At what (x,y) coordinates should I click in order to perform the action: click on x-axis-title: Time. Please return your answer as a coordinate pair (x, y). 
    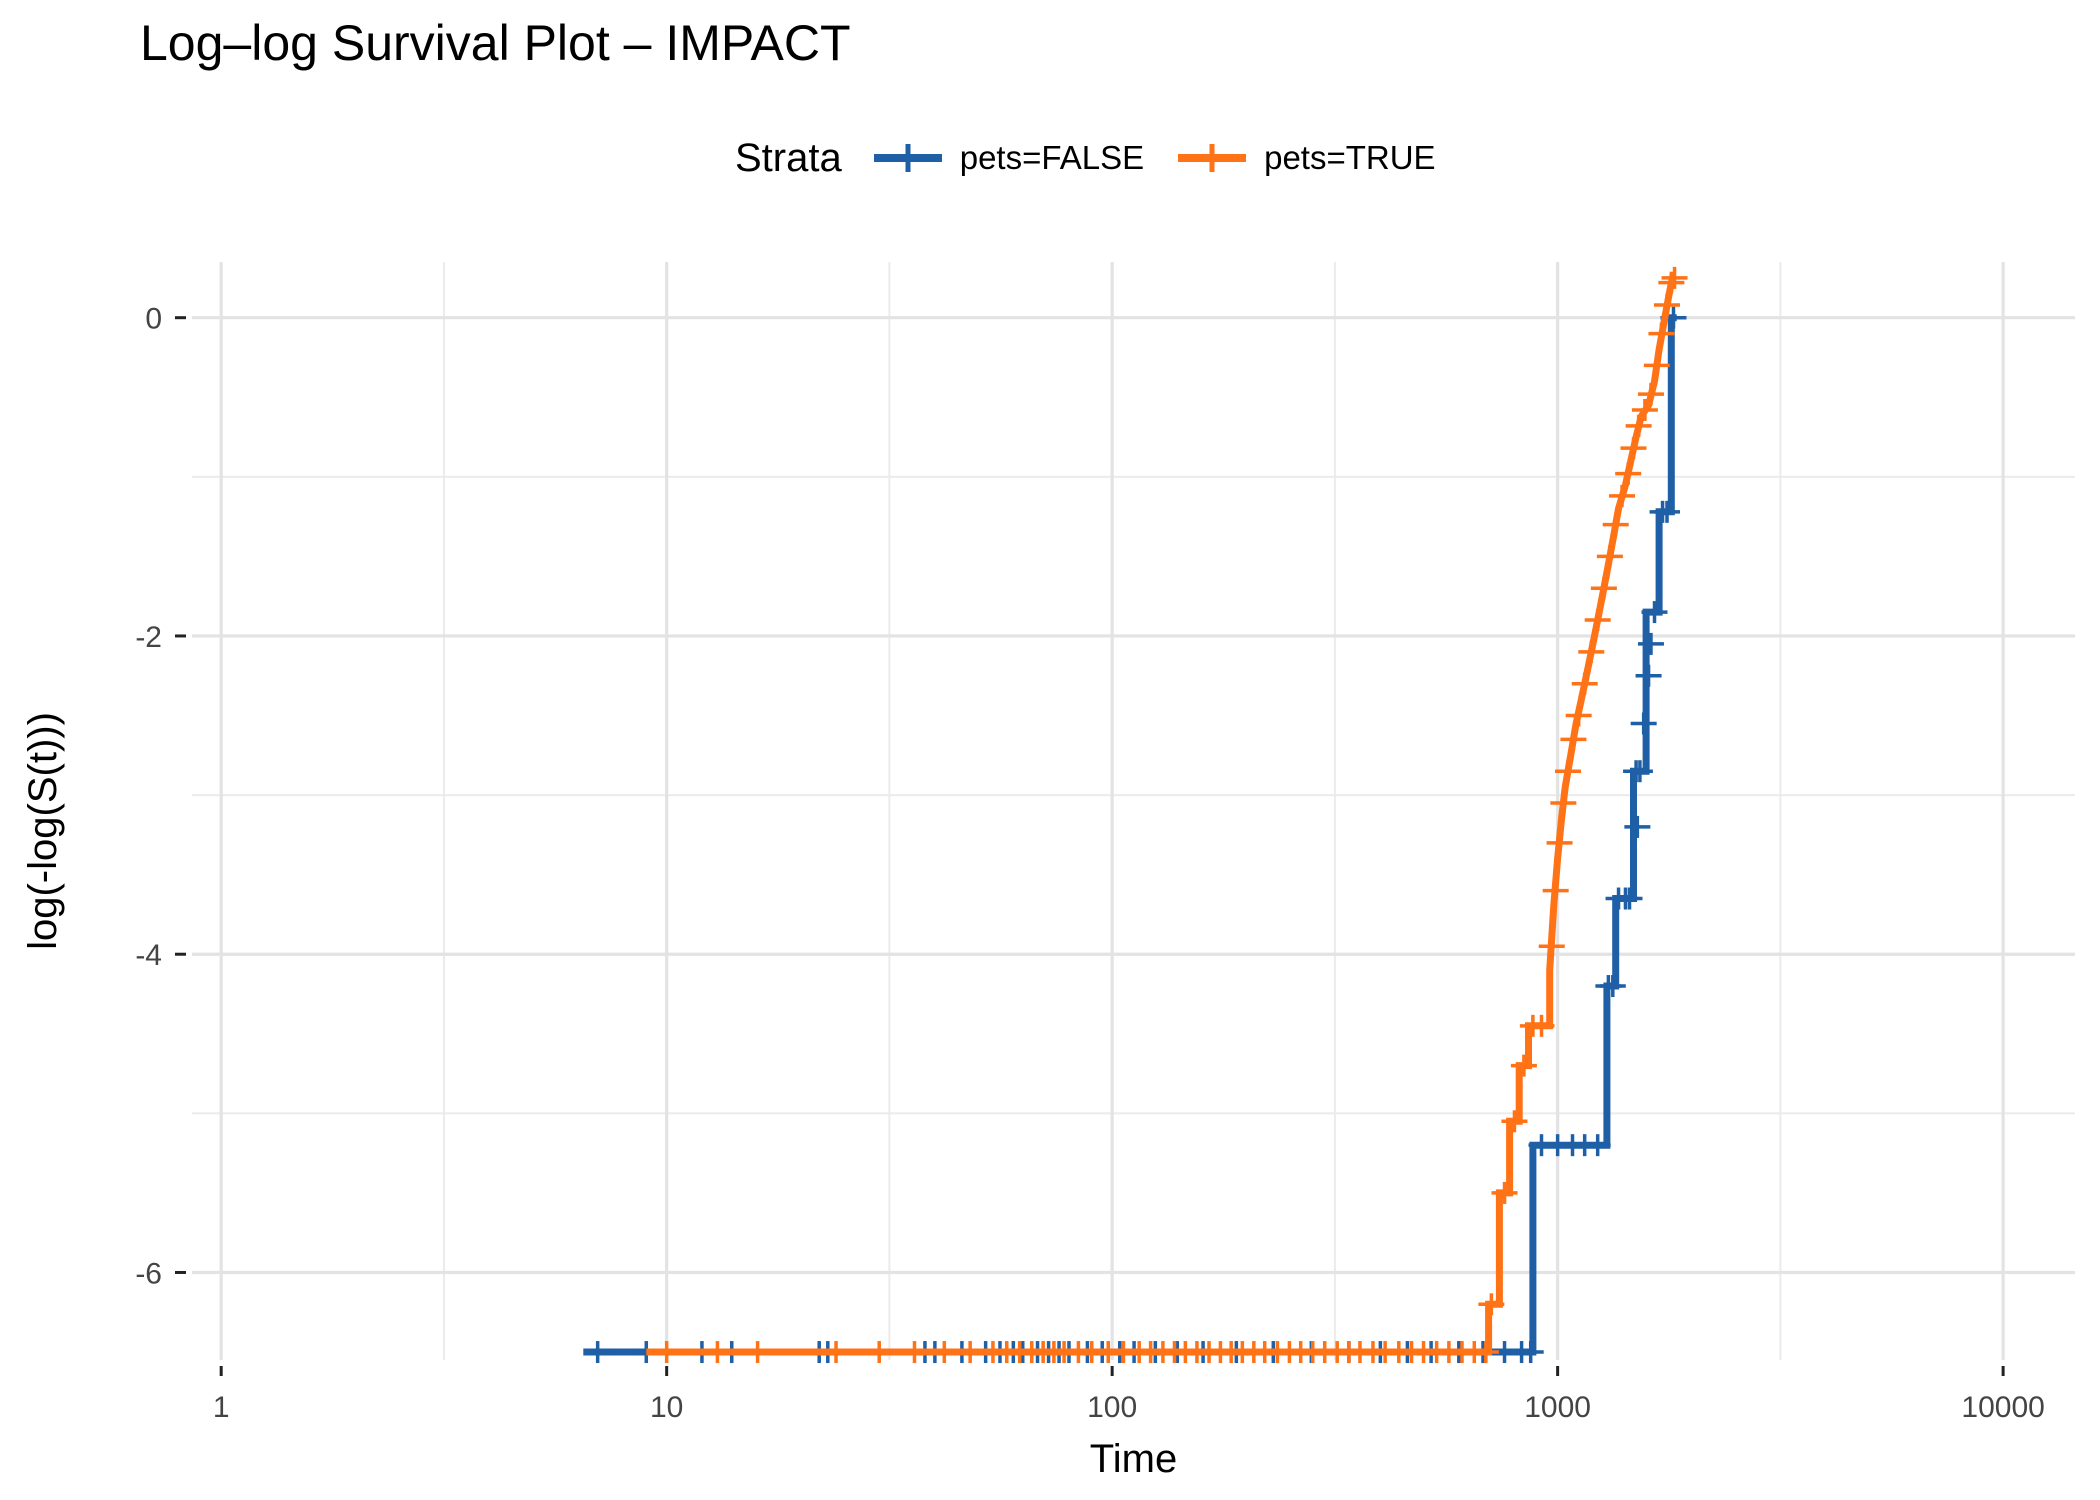
    Looking at the image, I should click on (1133, 1459).